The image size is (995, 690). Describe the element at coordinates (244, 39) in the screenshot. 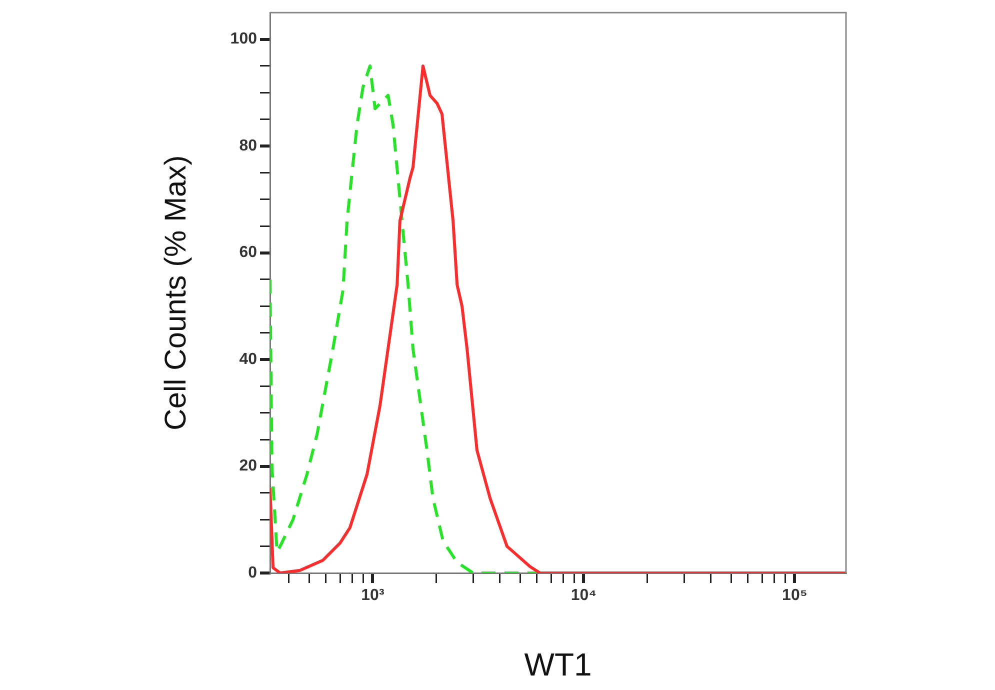

I see `y-tick-label: 100` at that location.